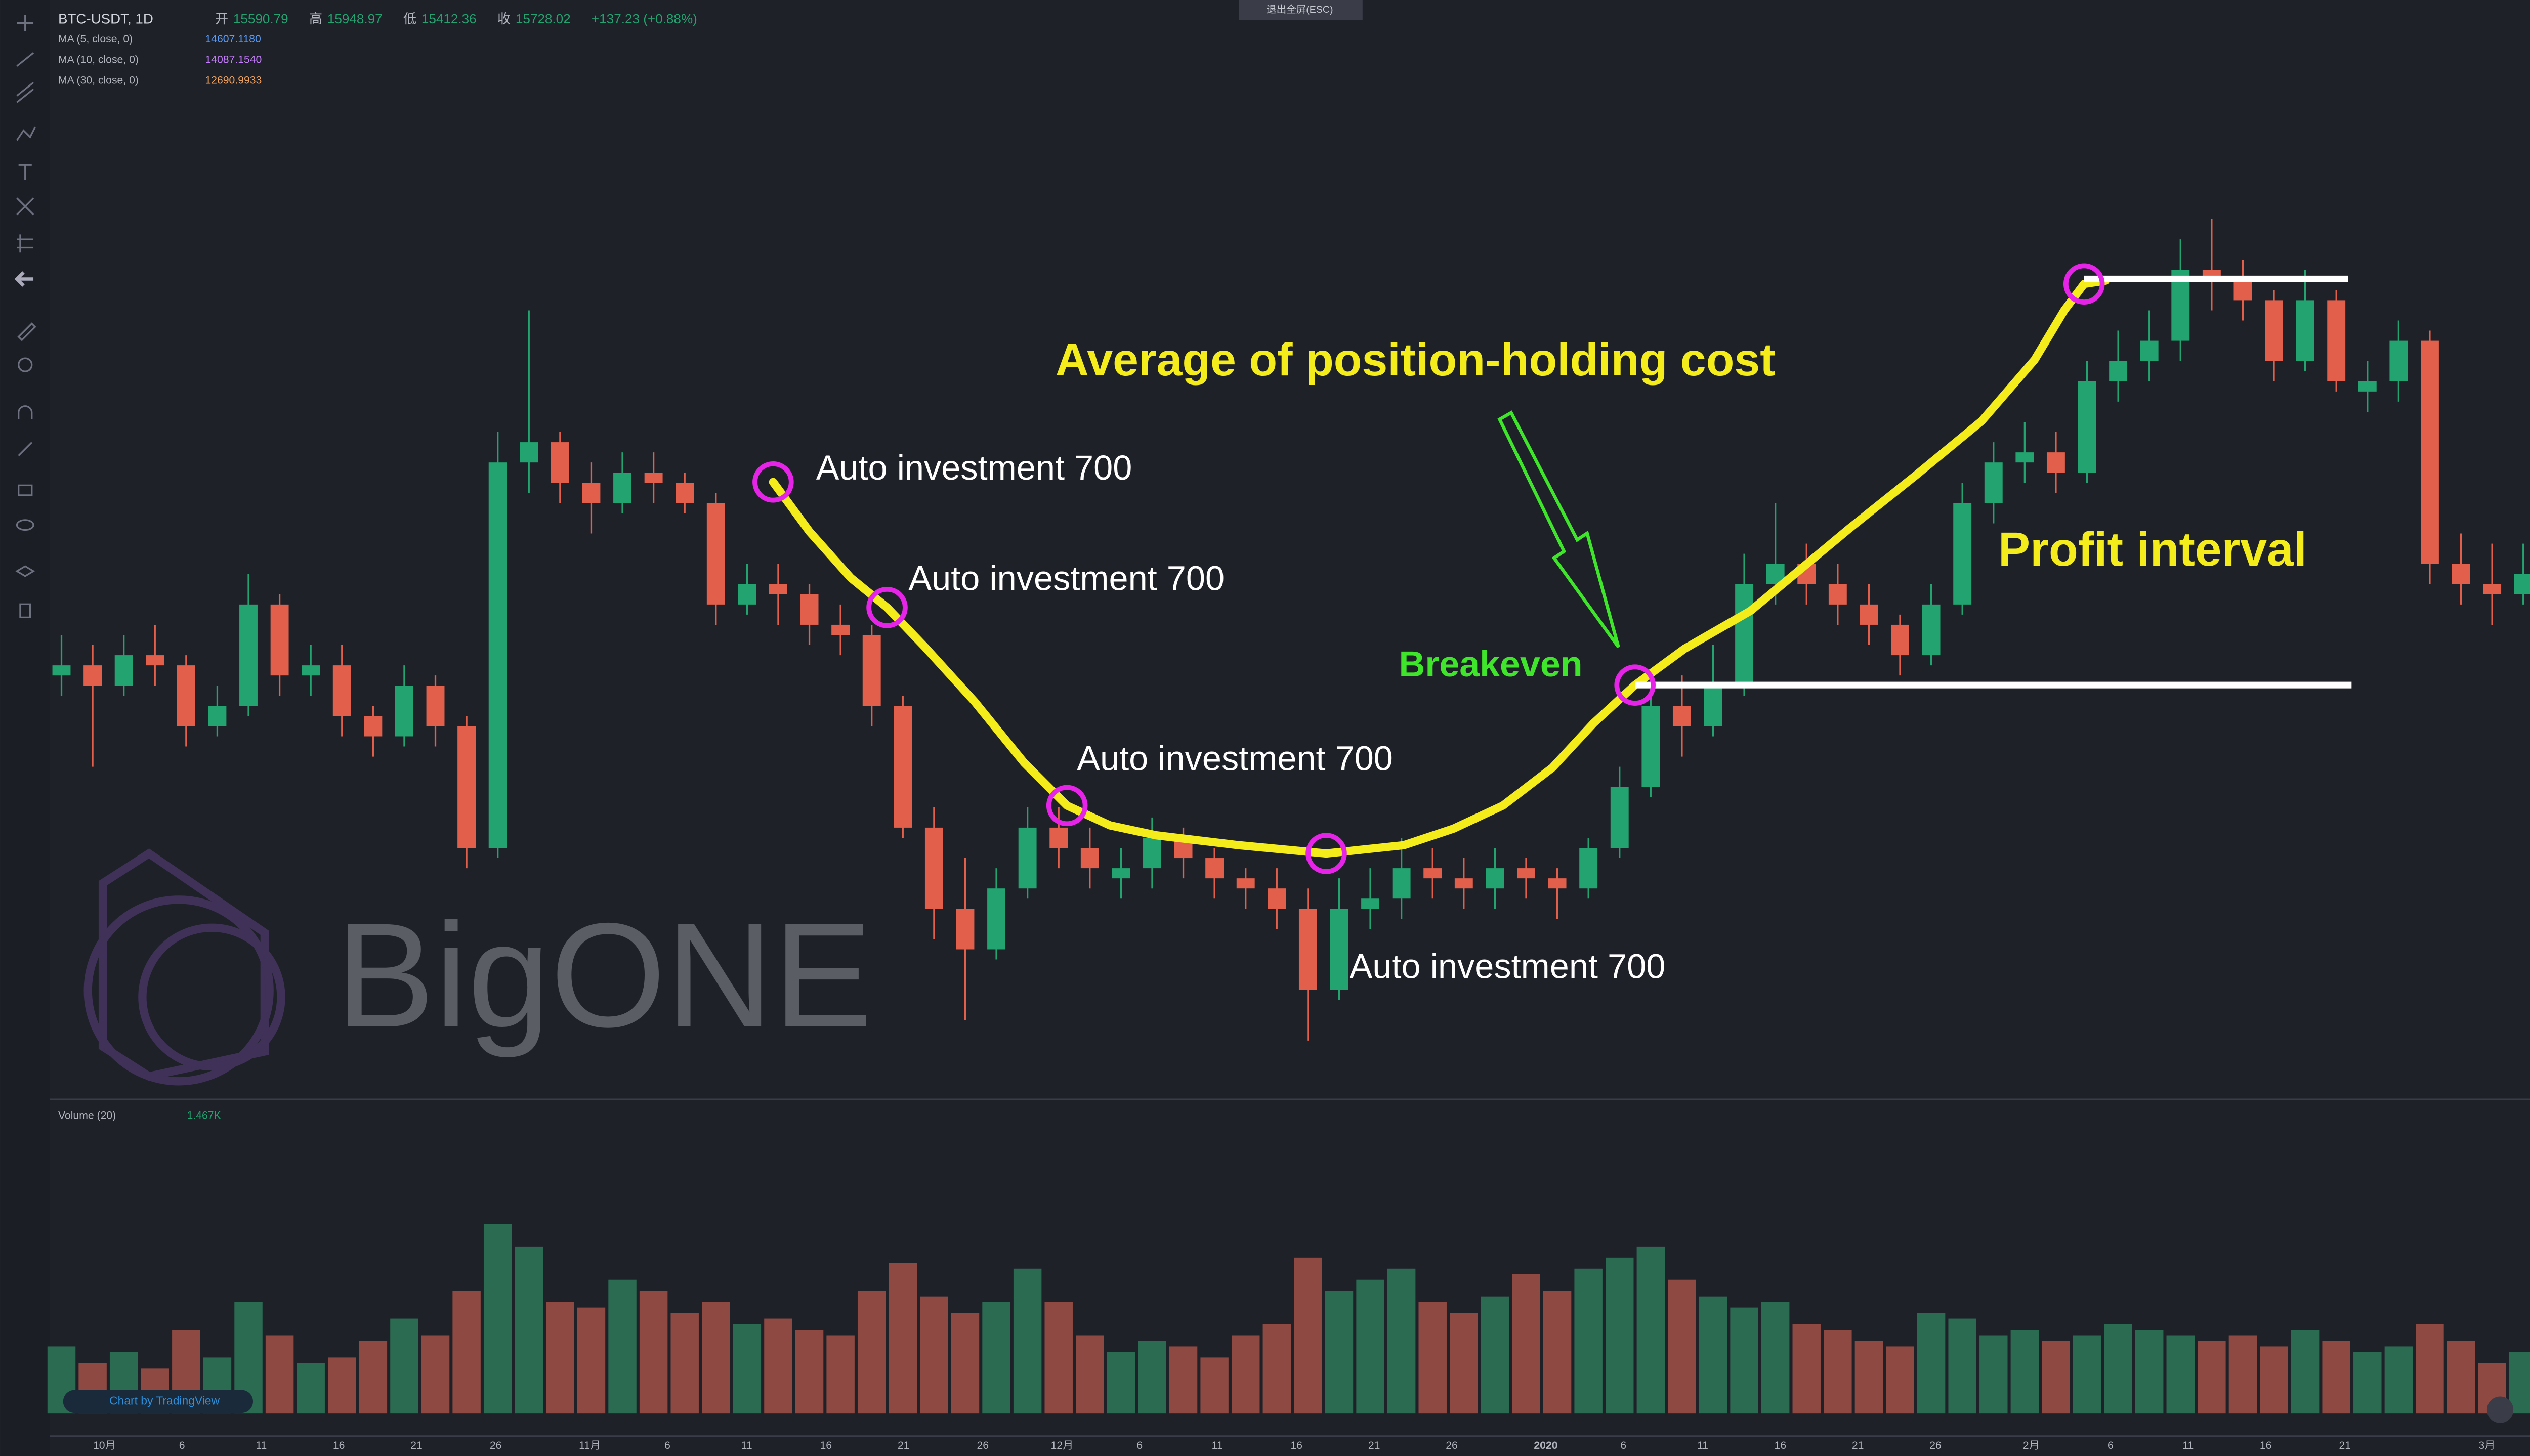 The image size is (2530, 1456). I want to click on tool-trash, so click(25, 611).